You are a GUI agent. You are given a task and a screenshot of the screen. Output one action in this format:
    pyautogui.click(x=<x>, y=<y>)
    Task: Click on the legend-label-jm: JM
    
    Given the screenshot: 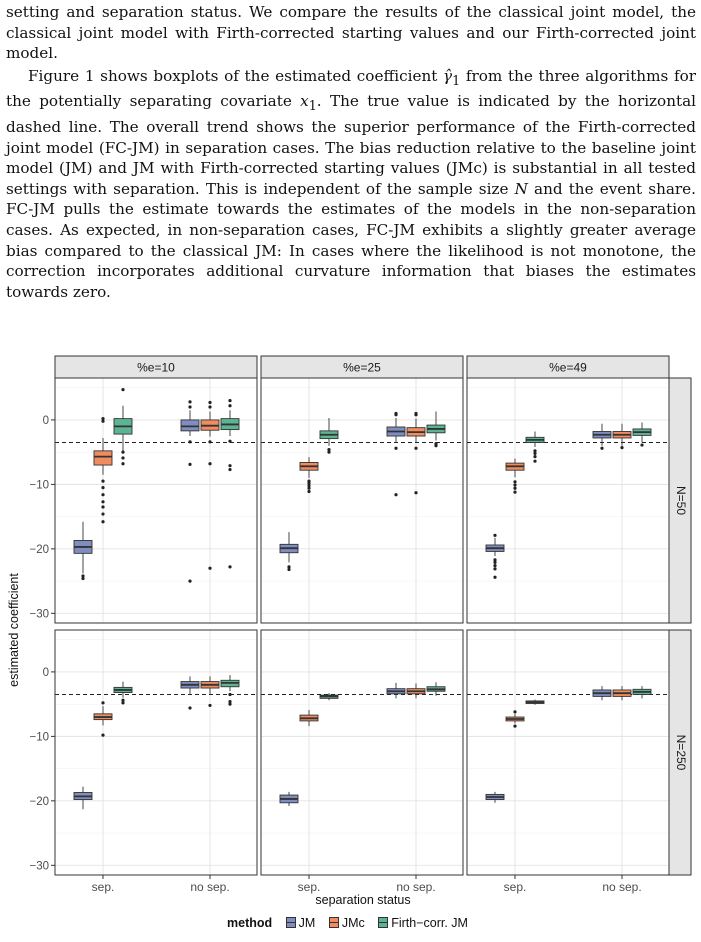 What is the action you would take?
    pyautogui.click(x=307, y=923)
    